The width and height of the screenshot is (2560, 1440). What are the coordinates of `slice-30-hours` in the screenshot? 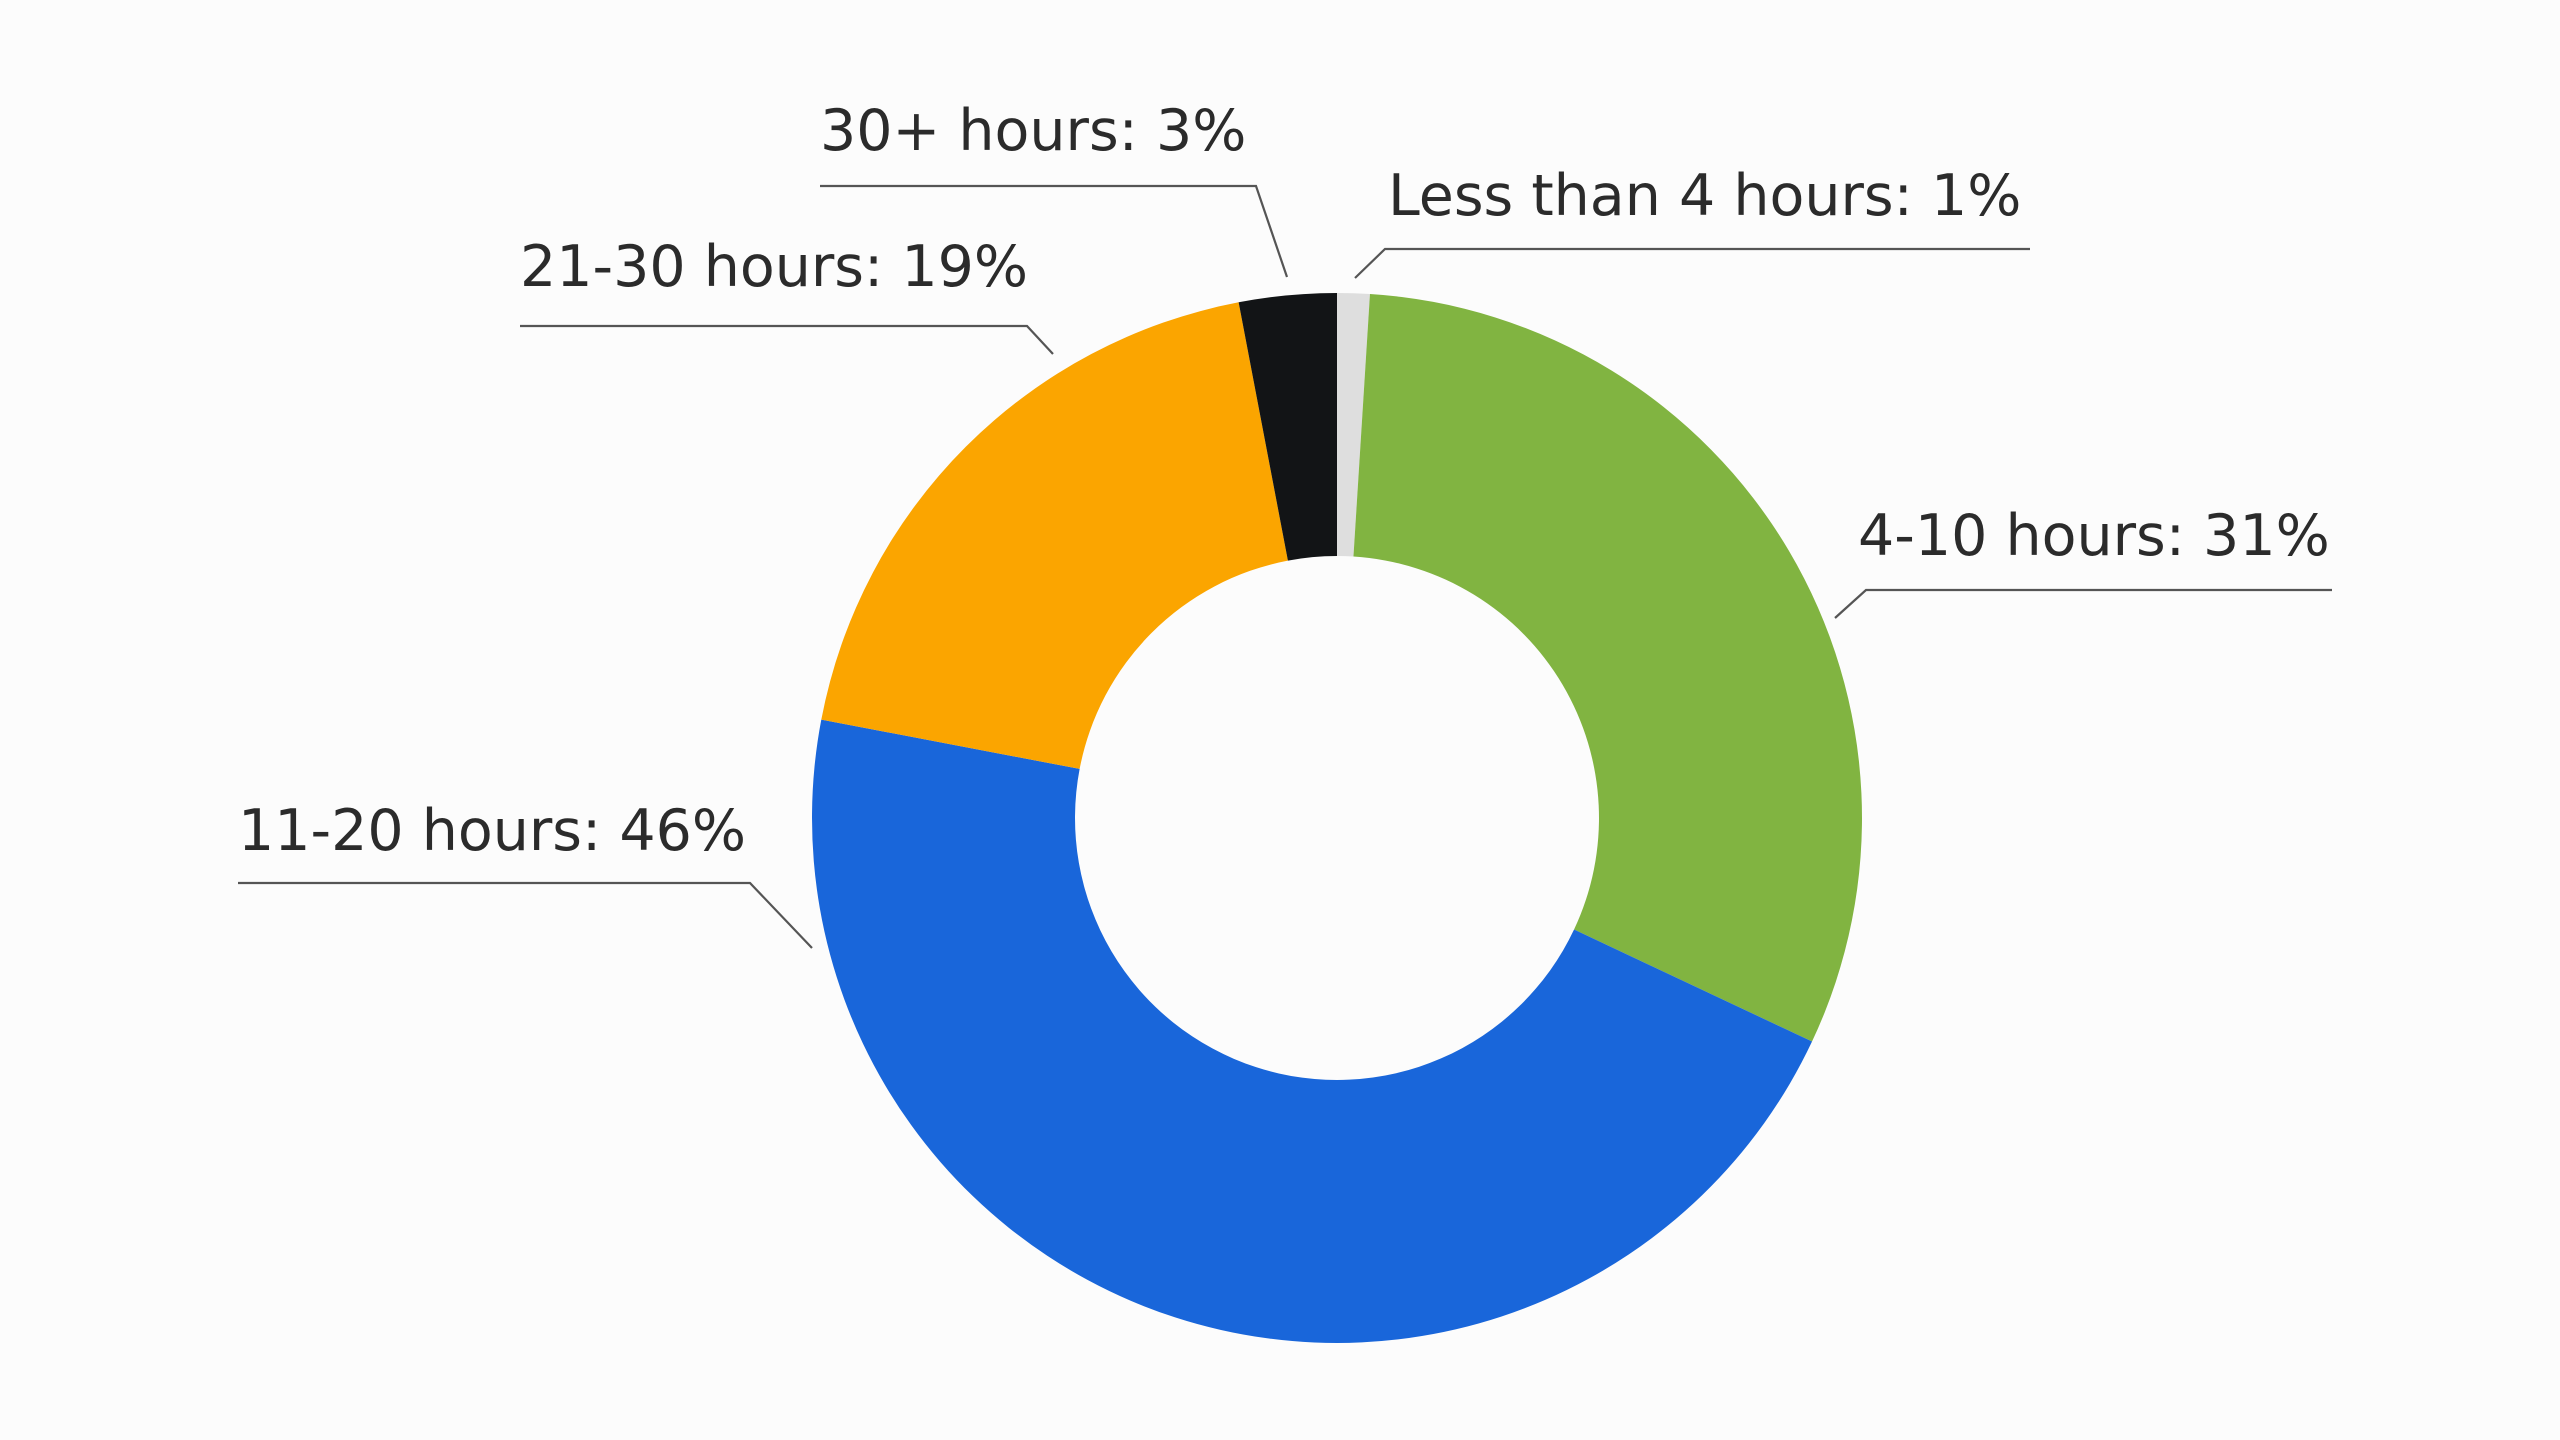 It's located at (1287, 427).